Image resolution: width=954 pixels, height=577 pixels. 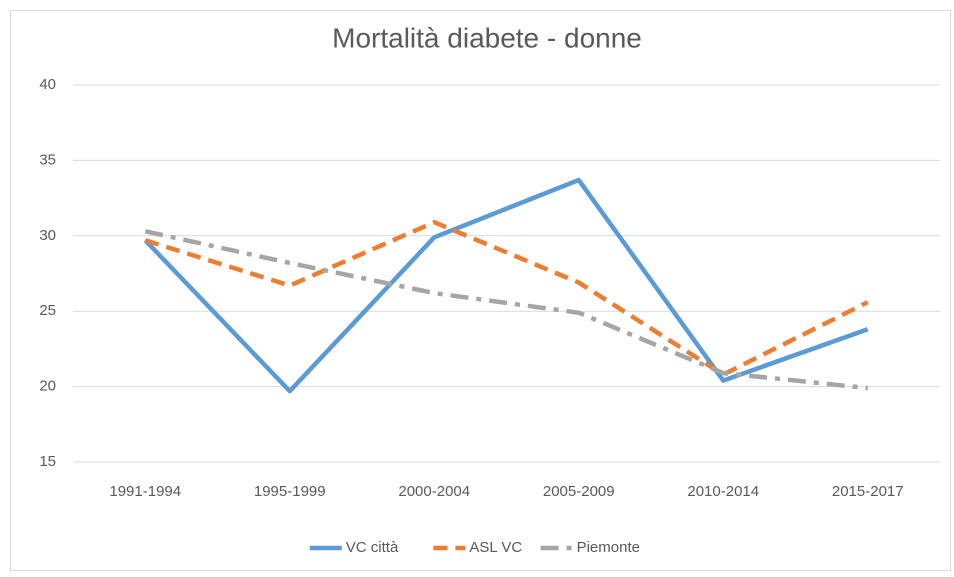 What do you see at coordinates (47, 386) in the screenshot?
I see `y-tick-label: 20` at bounding box center [47, 386].